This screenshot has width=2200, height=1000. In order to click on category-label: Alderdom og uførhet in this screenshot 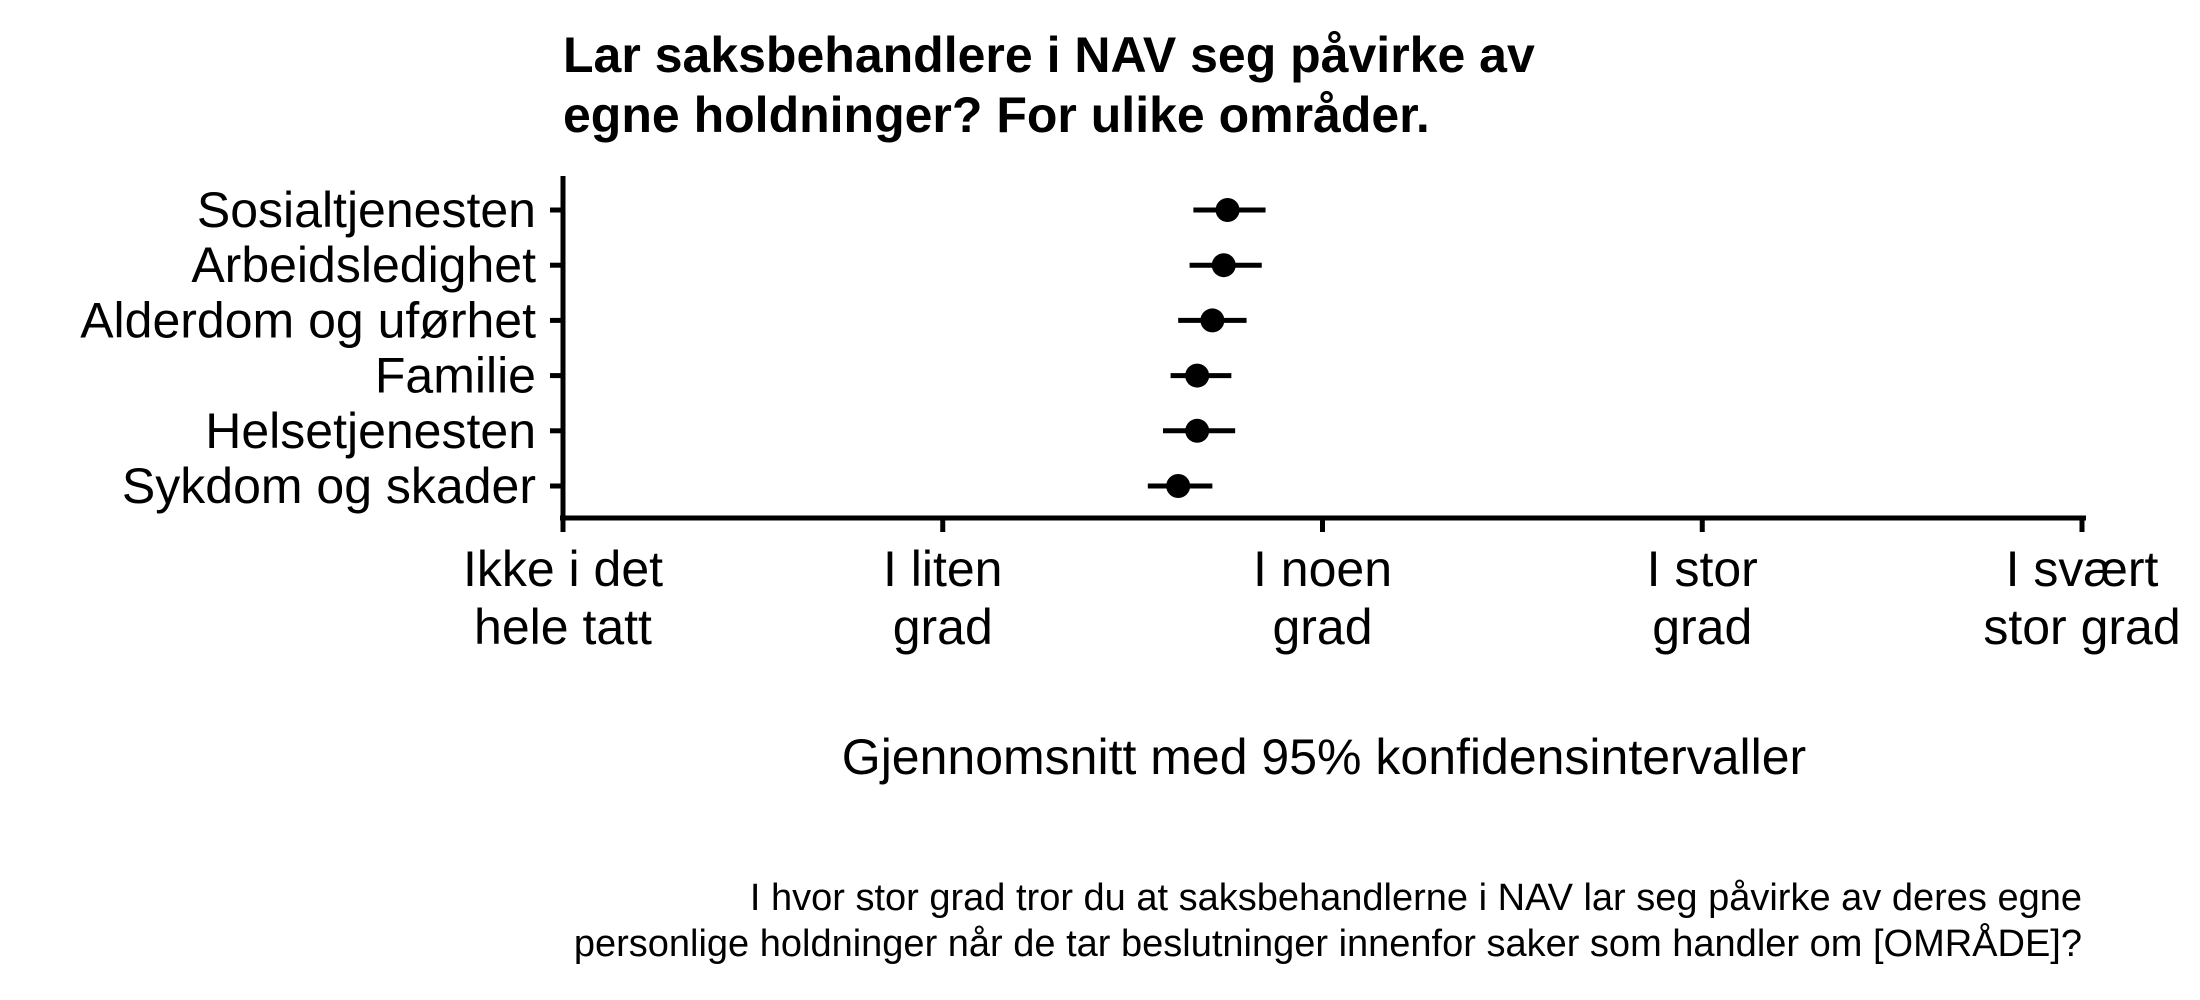, I will do `click(308, 320)`.